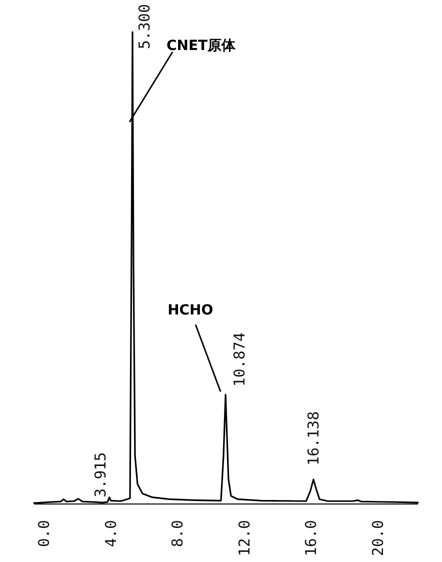  What do you see at coordinates (177, 534) in the screenshot?
I see `x-tick-label: 8.0` at bounding box center [177, 534].